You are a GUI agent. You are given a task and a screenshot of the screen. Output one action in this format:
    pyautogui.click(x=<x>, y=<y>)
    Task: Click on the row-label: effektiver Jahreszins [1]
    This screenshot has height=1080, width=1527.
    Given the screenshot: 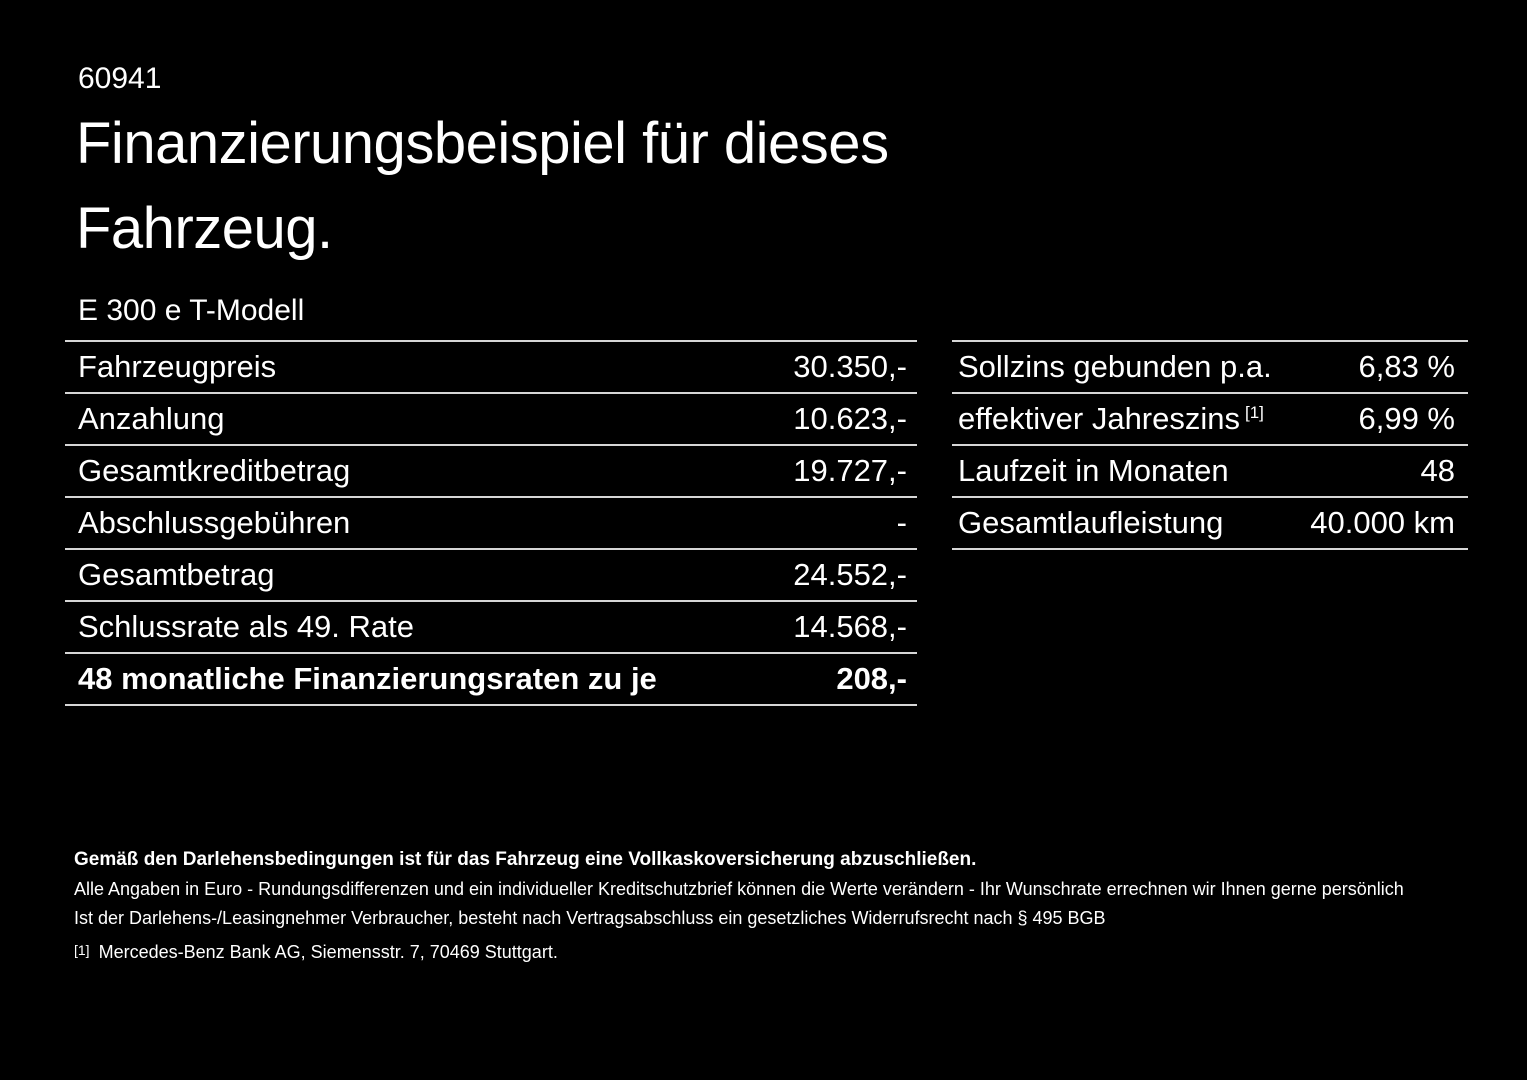 What is the action you would take?
    pyautogui.click(x=1108, y=419)
    